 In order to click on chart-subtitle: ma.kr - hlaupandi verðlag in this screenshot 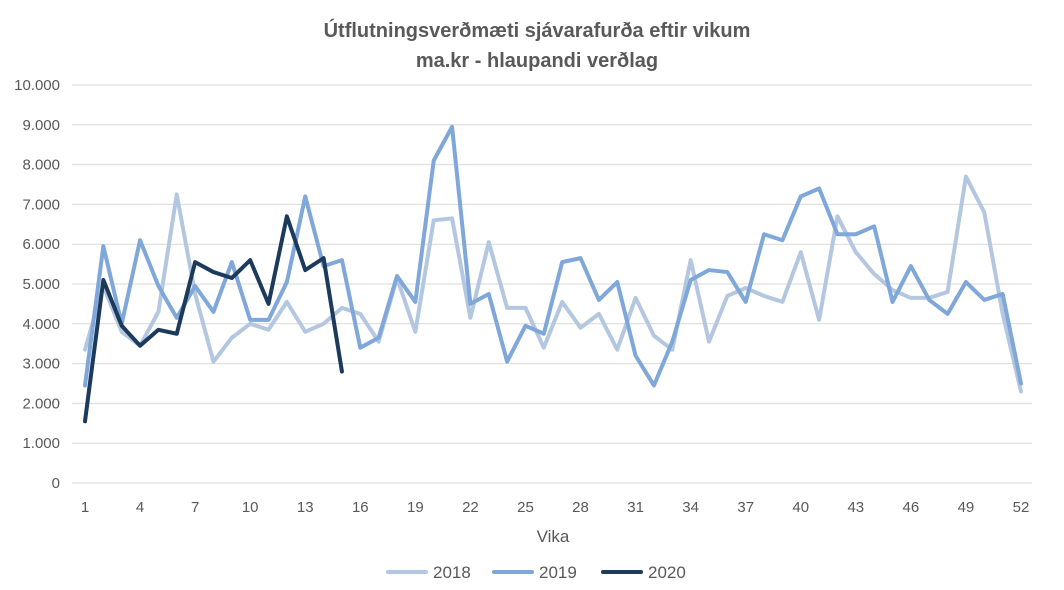, I will do `click(537, 61)`.